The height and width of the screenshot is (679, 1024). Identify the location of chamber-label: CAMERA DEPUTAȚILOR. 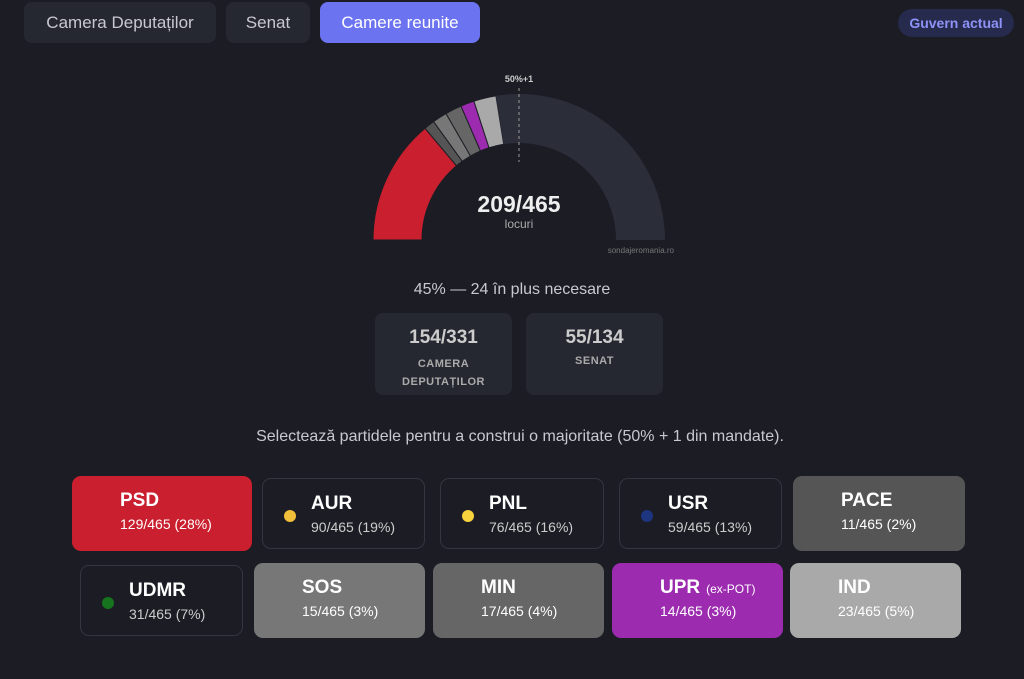
(443, 373).